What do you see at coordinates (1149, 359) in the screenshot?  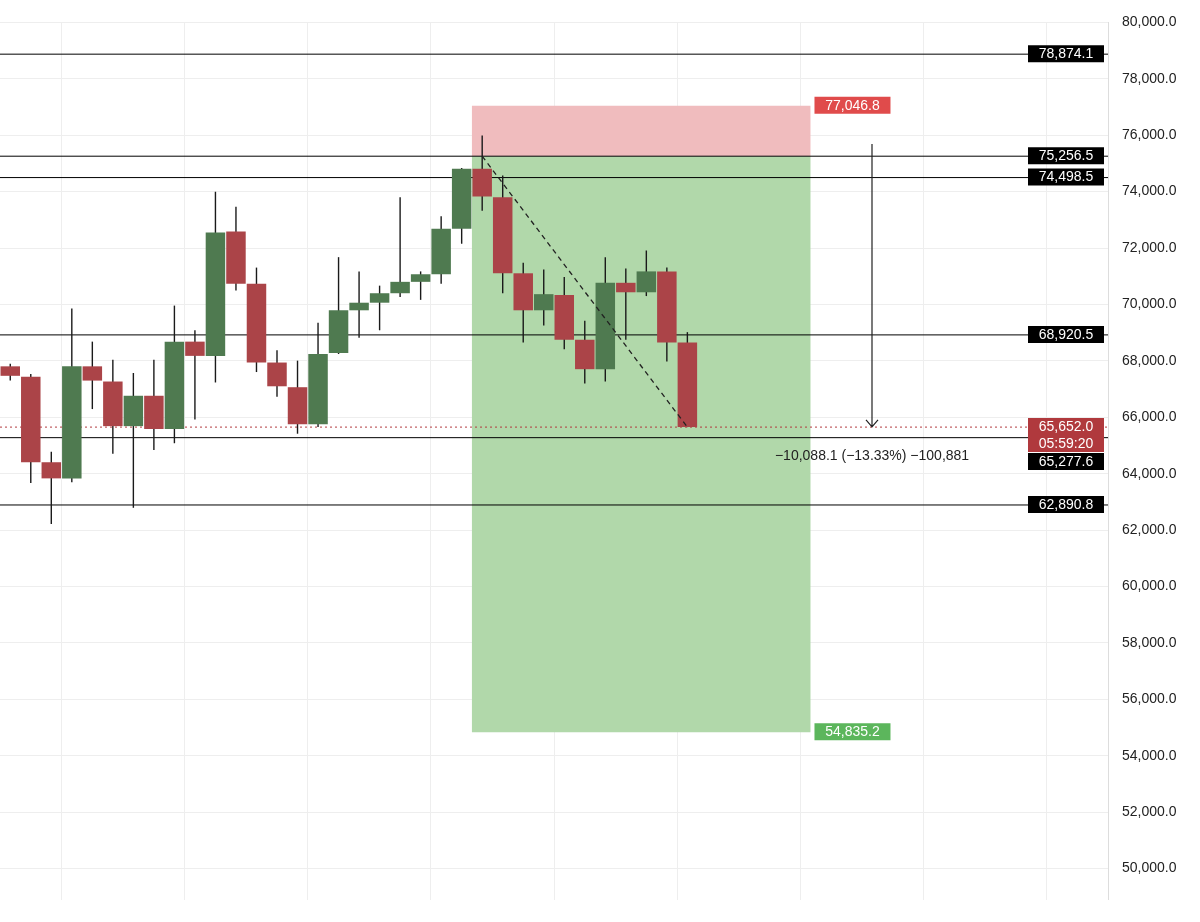 I see `y-tick-label: 68,000.0` at bounding box center [1149, 359].